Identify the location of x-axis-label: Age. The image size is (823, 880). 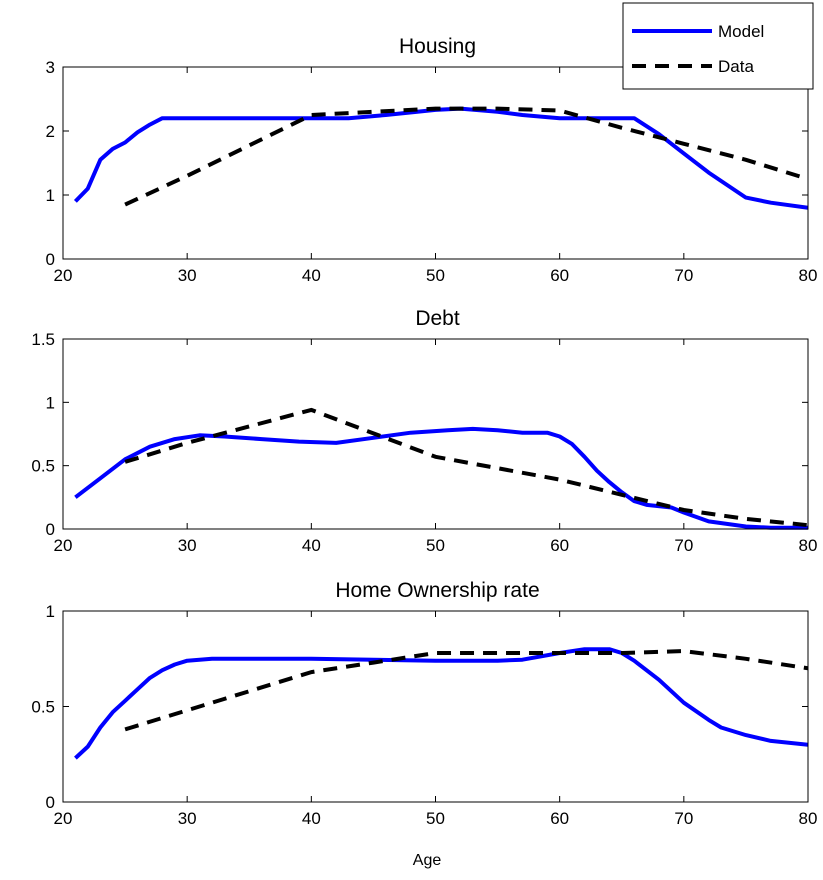
(427, 860).